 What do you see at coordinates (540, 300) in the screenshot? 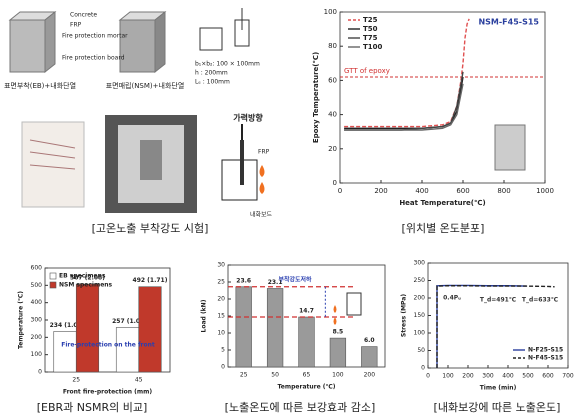
I see `annotation: T_d=633℃` at bounding box center [540, 300].